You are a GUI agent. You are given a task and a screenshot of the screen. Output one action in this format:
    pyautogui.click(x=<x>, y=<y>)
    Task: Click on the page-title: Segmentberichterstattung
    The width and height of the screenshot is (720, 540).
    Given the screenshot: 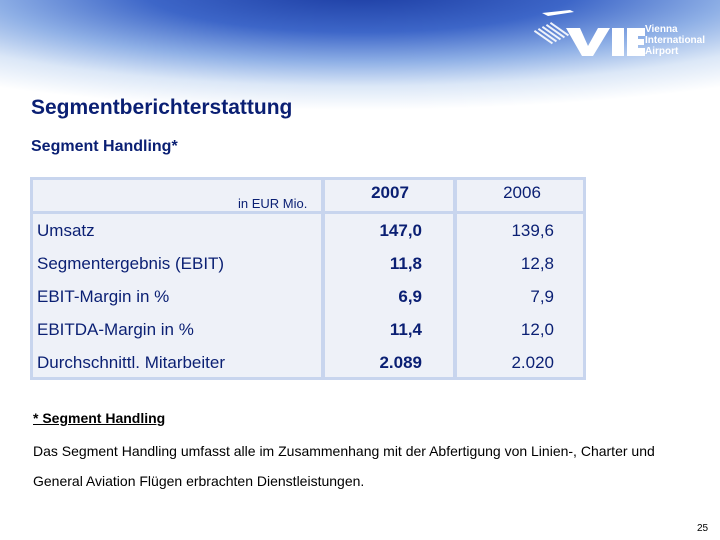 What is the action you would take?
    pyautogui.click(x=162, y=107)
    